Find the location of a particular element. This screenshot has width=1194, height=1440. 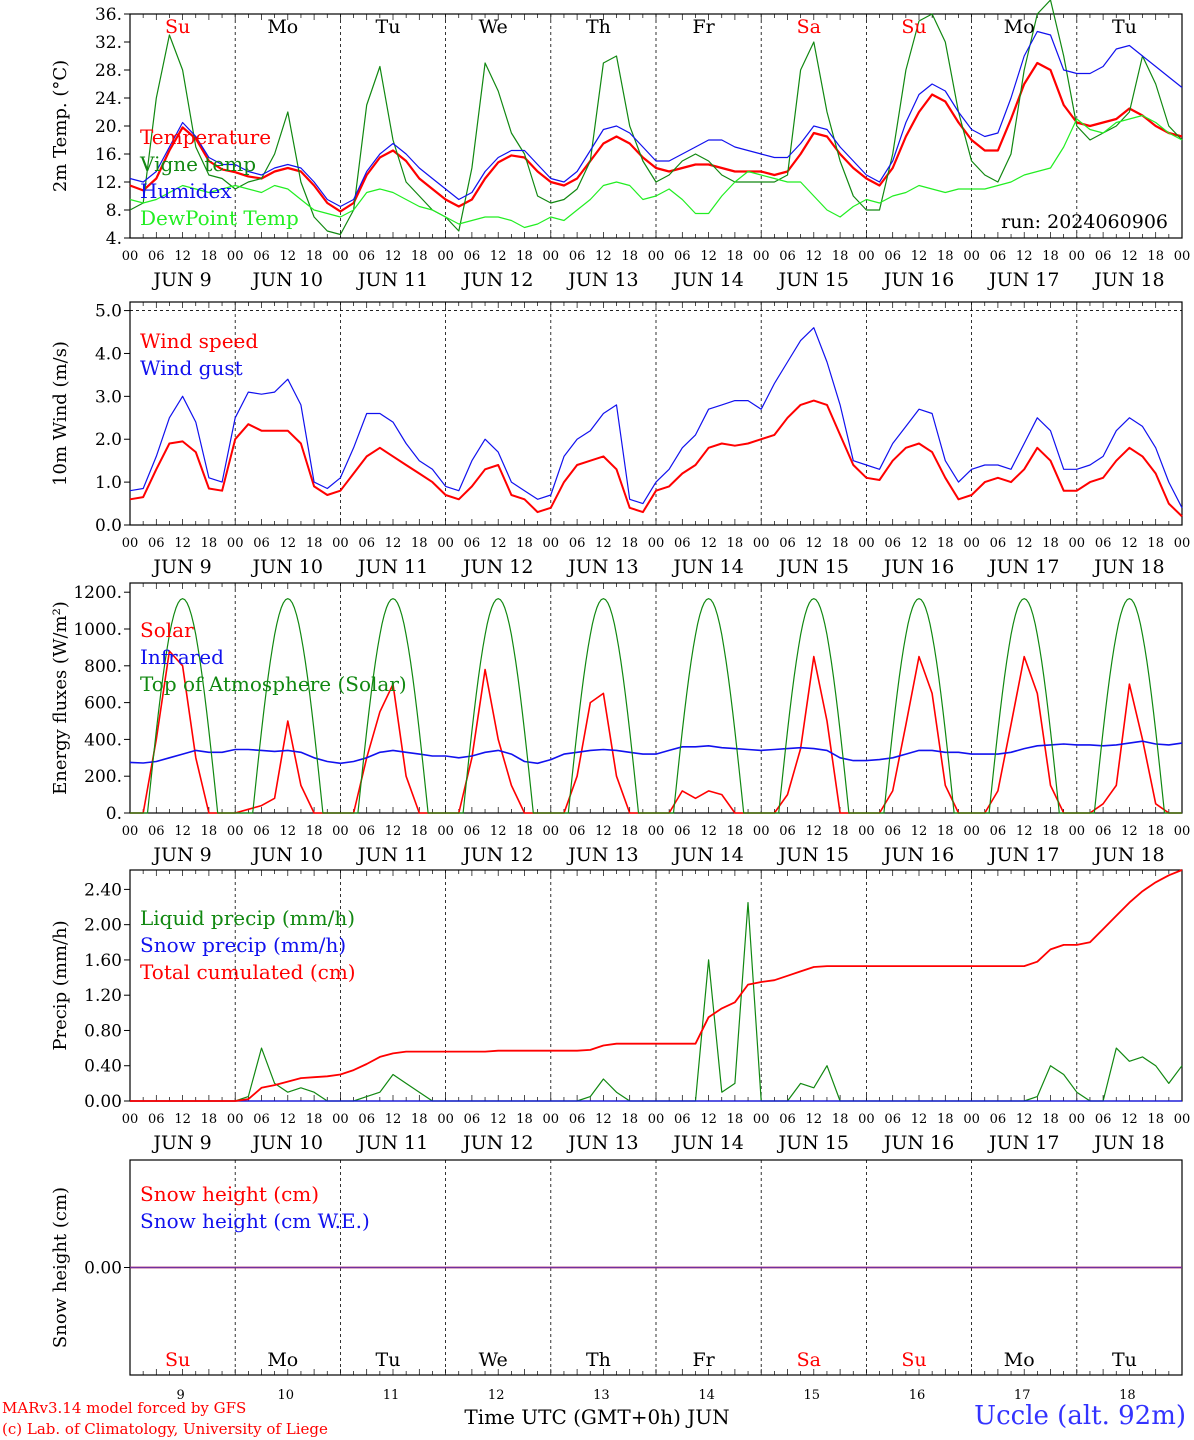

y-tick-label: 5.0 is located at coordinates (108, 312).